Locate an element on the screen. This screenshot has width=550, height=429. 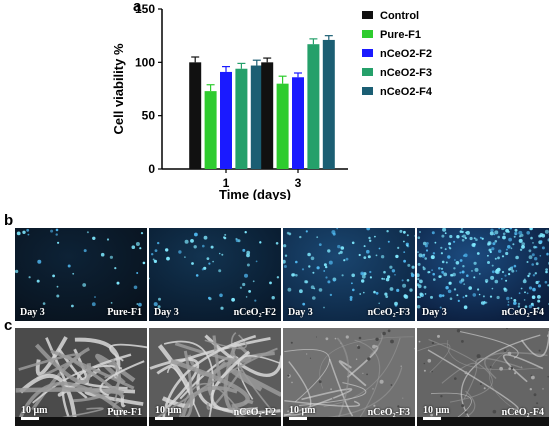
legend-label: nCeO2-F4 is located at coordinates (406, 92).